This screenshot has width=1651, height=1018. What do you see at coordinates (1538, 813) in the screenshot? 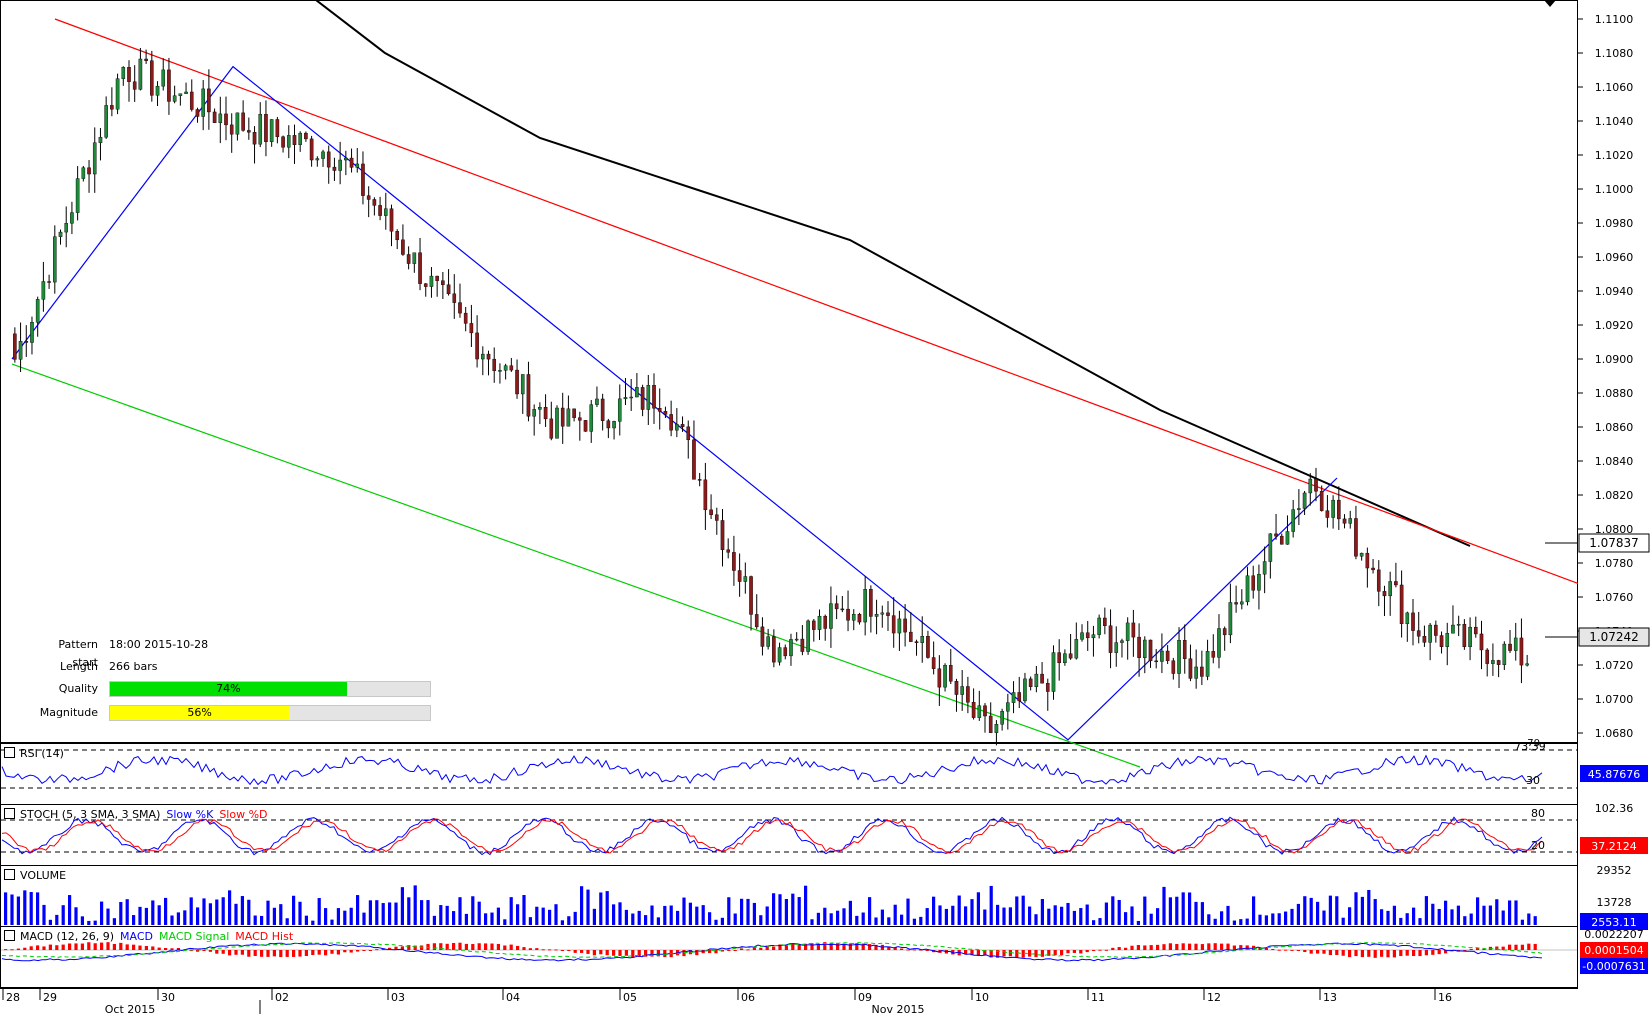
I see `stoch-level-80: 80` at bounding box center [1538, 813].